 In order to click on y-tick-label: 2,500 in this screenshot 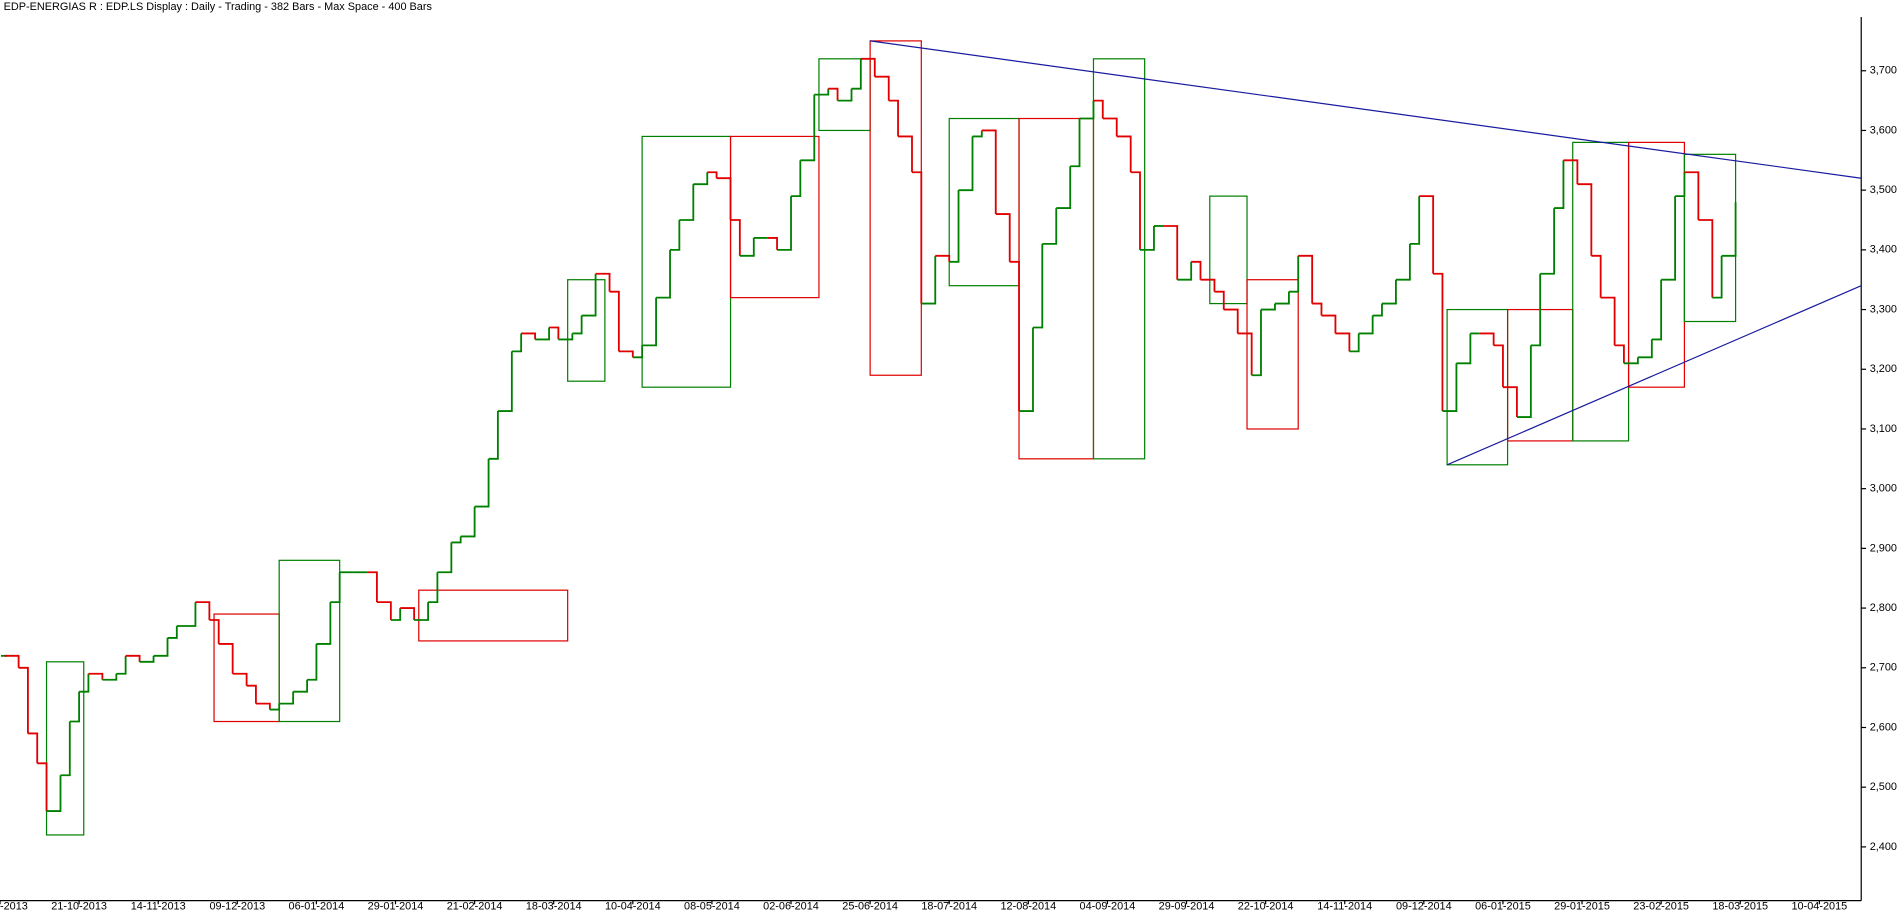, I will do `click(1883, 787)`.